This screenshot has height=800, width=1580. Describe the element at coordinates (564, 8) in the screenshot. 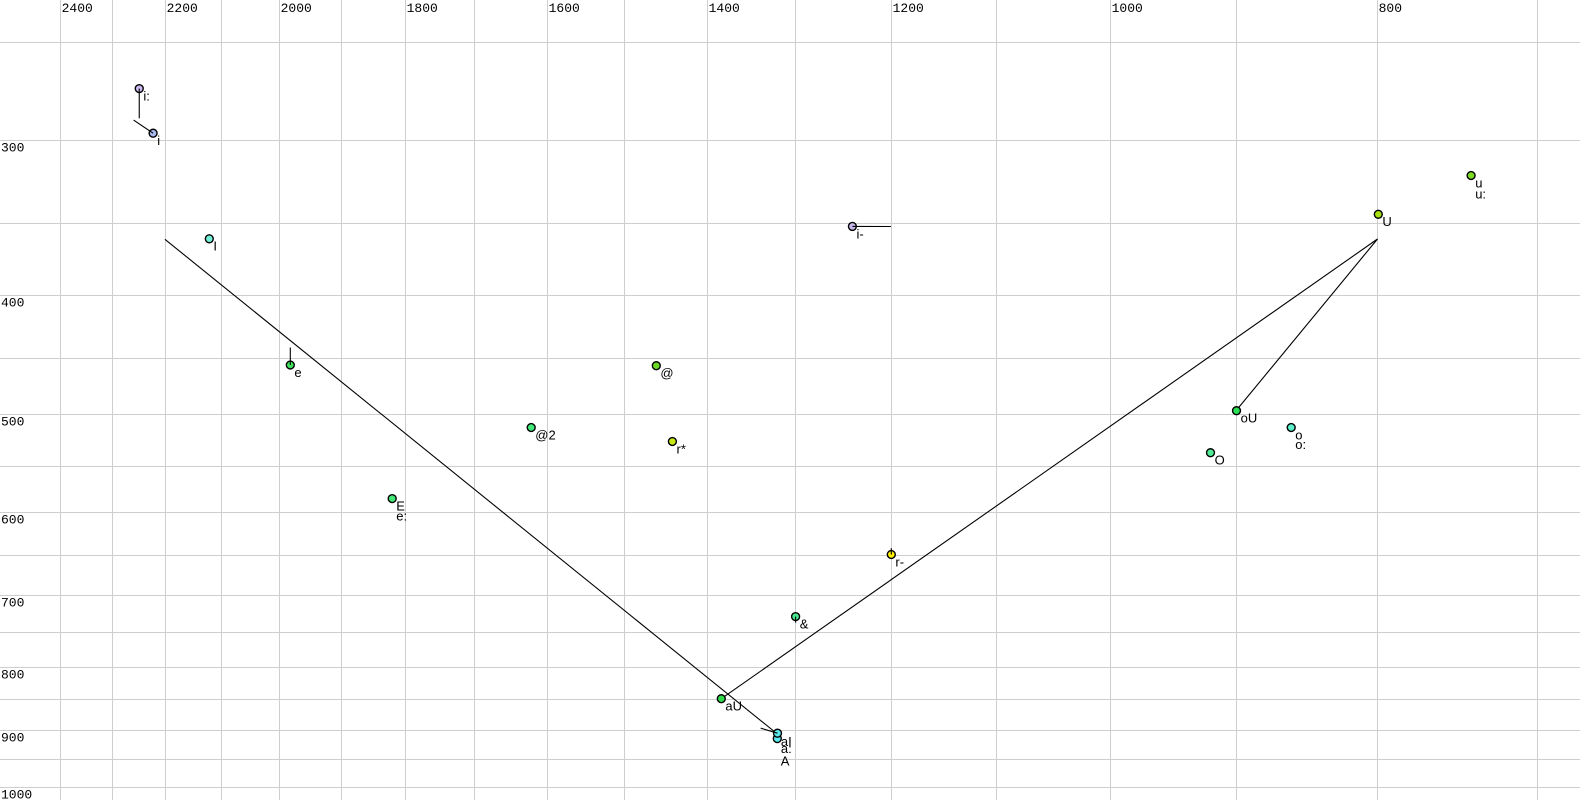

I see `svg-text: 1600` at that location.